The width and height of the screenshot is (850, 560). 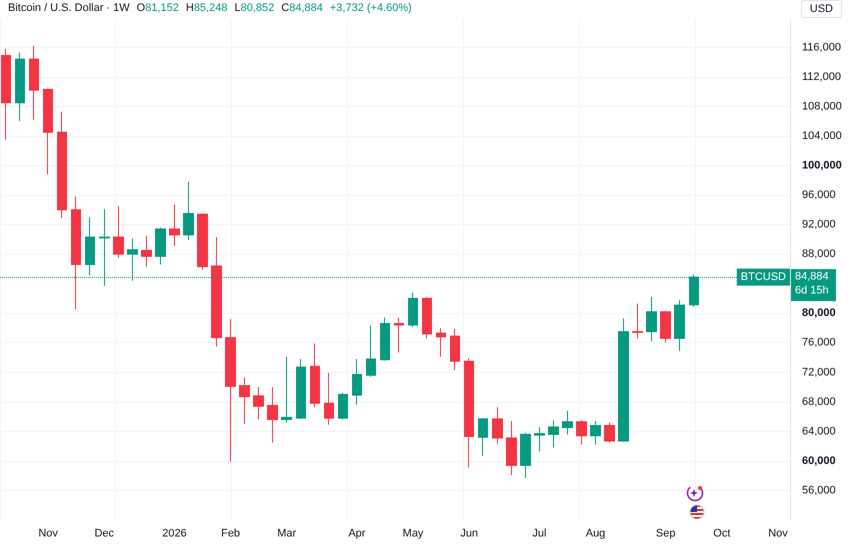 I want to click on text: 6d 15h, so click(x=812, y=290).